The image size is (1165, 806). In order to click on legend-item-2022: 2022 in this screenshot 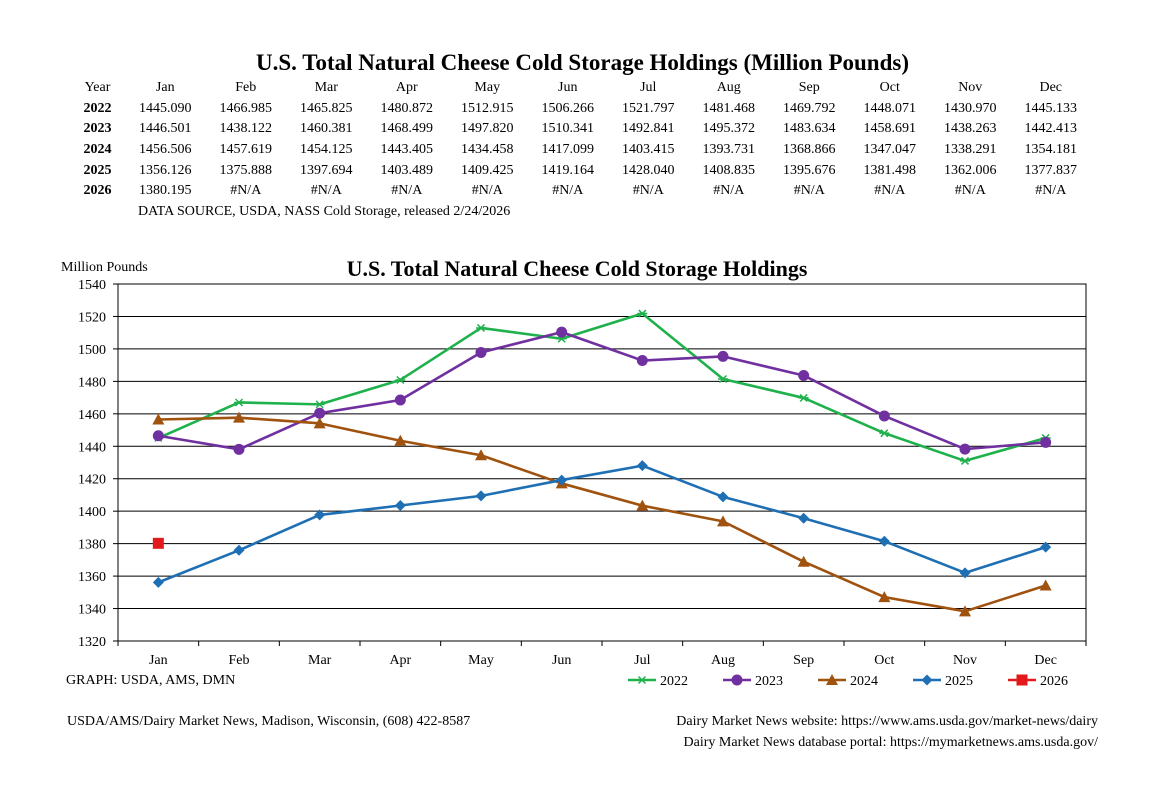, I will do `click(658, 681)`.